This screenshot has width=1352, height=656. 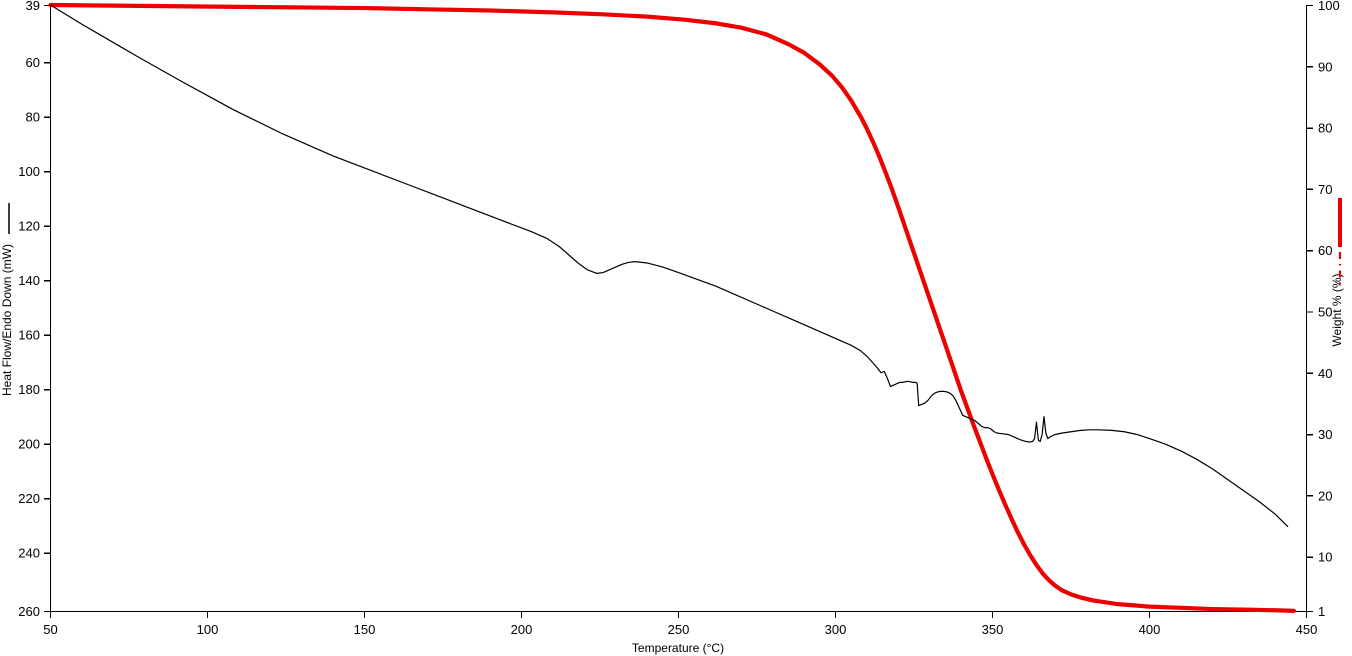 I want to click on left-tick-label: 240, so click(x=29, y=553).